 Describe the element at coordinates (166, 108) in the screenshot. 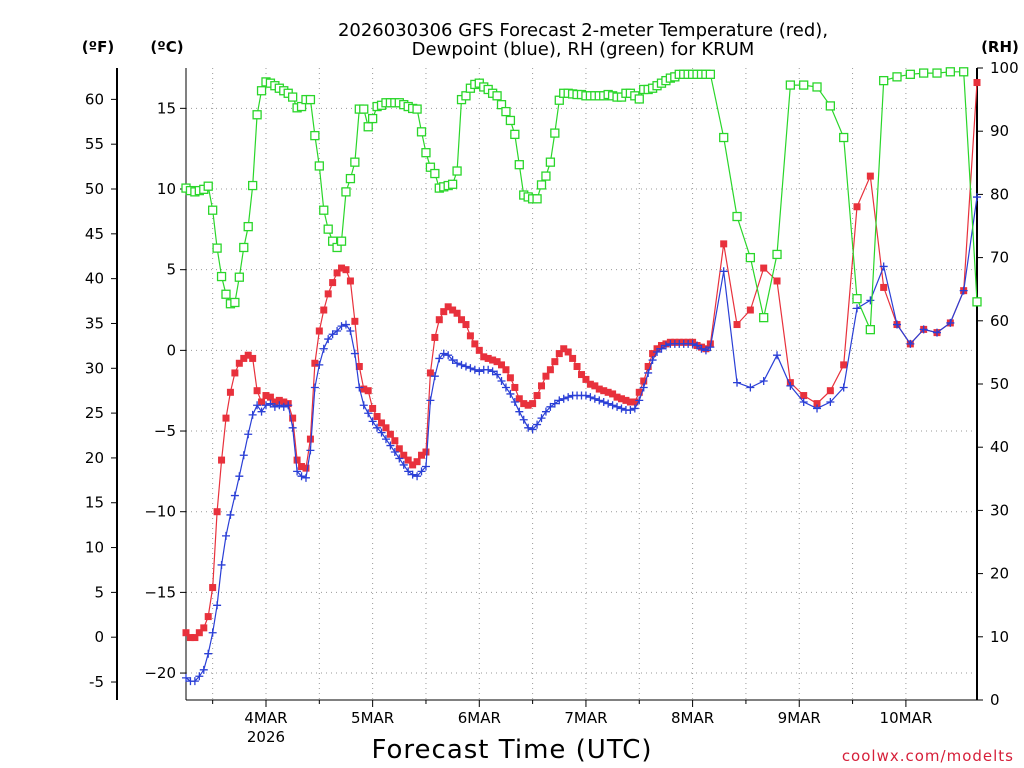

I see `celsius-tick-label: 15` at that location.